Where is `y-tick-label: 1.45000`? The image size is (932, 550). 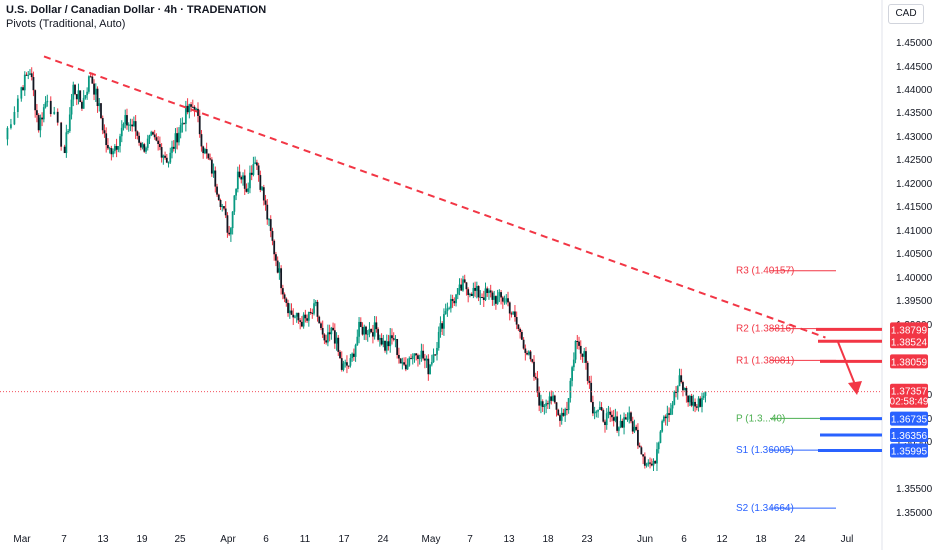
y-tick-label: 1.45000 is located at coordinates (914, 43).